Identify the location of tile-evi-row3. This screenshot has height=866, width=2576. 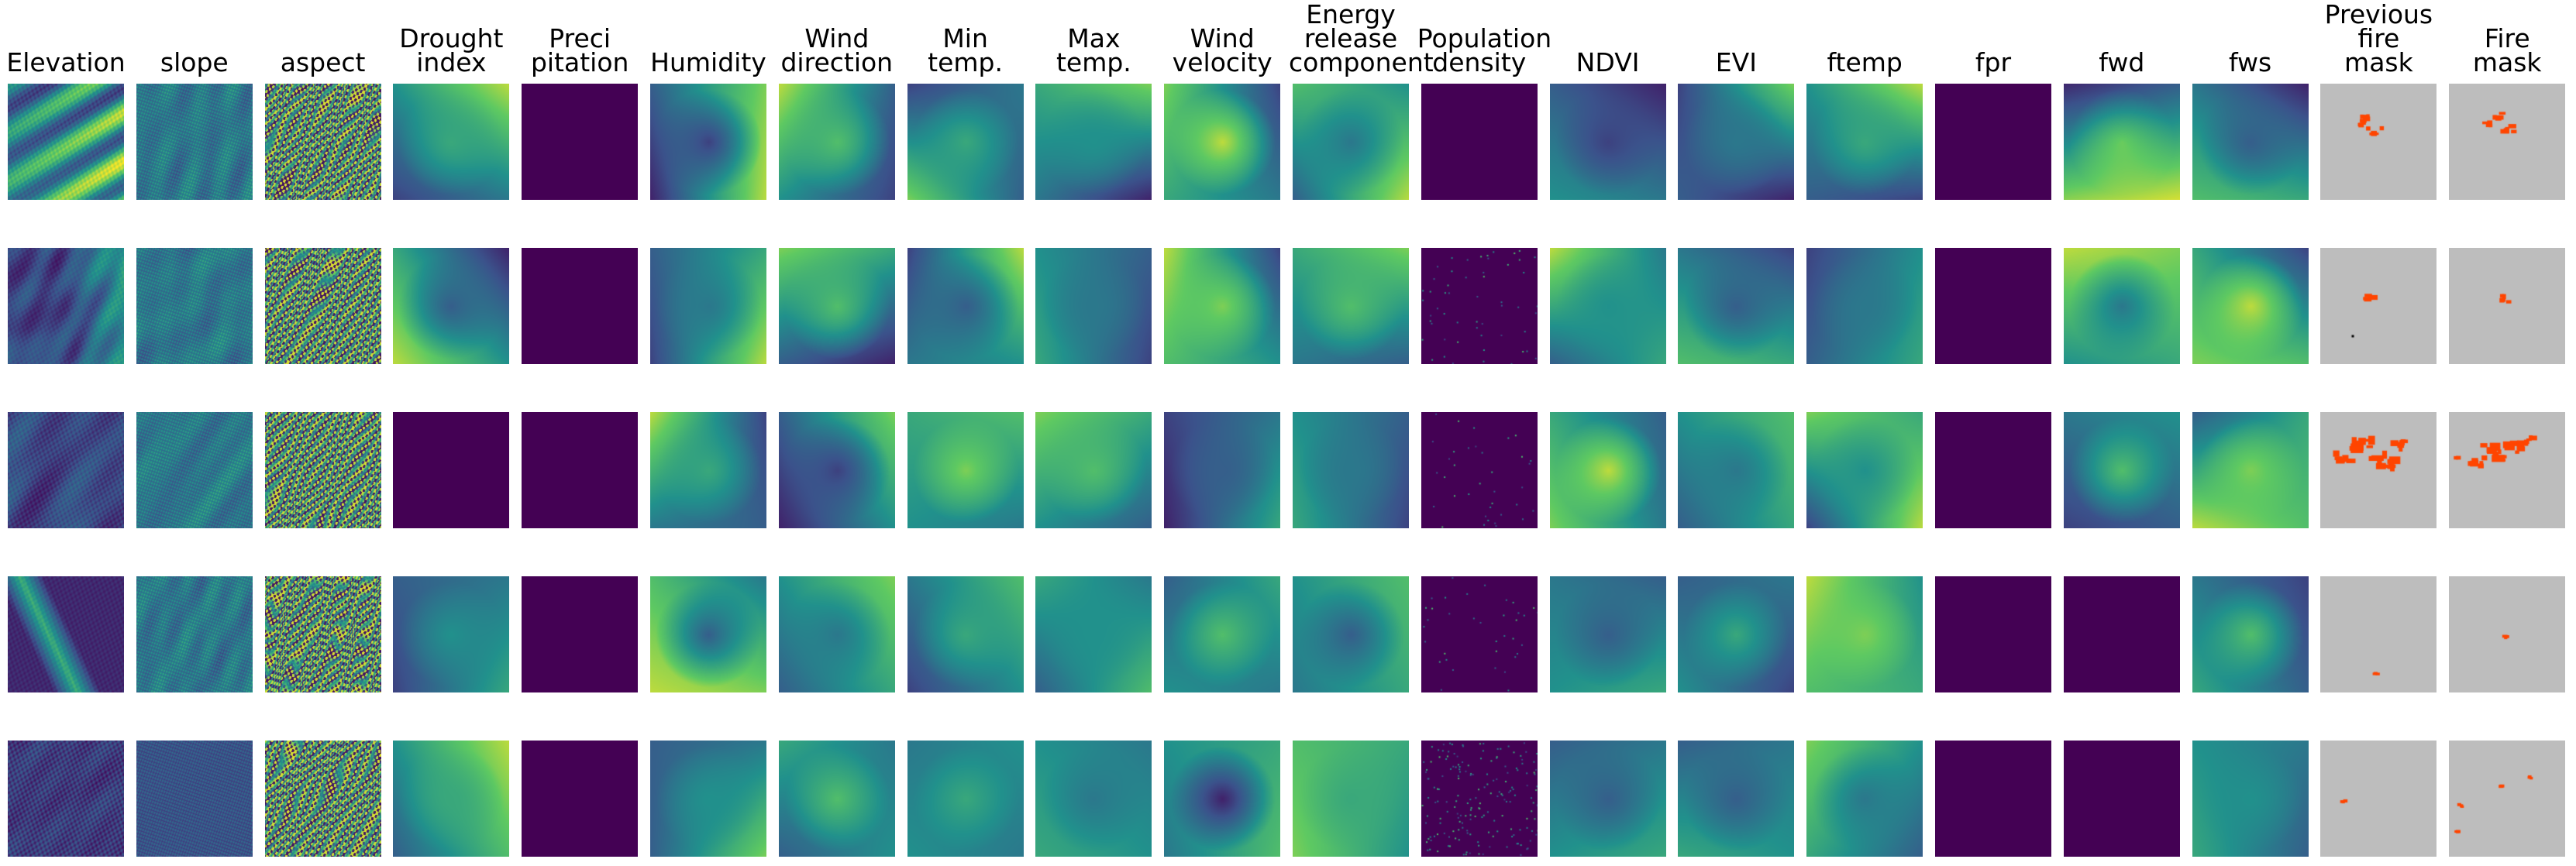
(1736, 470).